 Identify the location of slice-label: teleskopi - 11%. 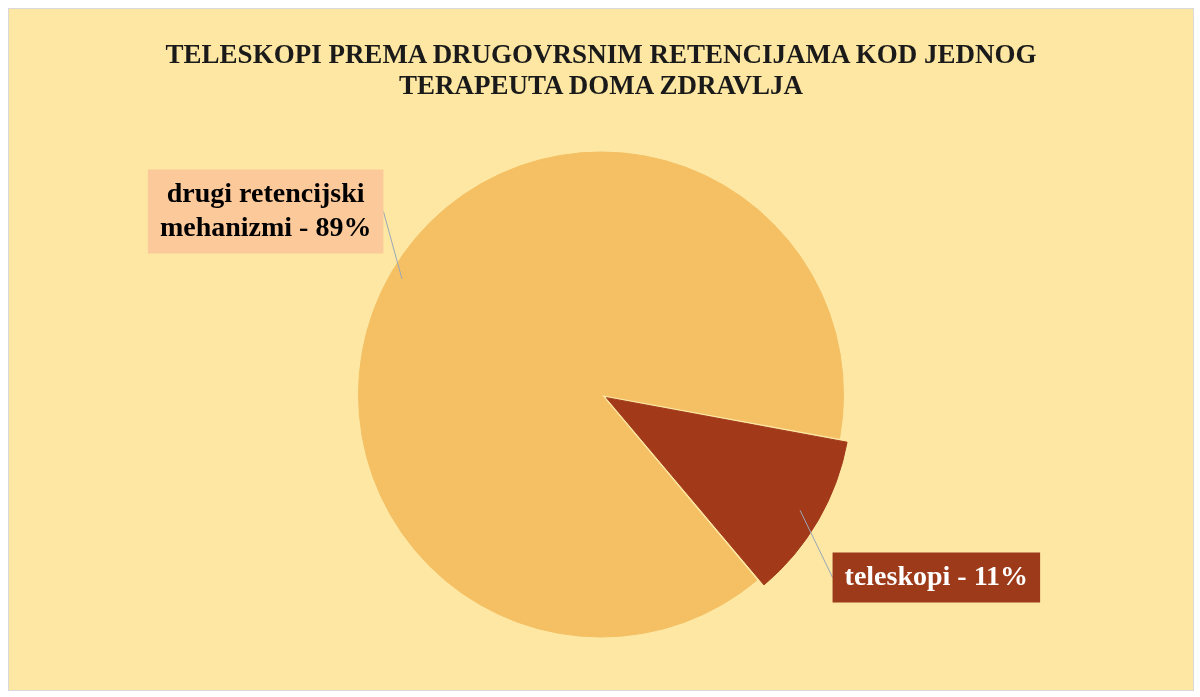
(936, 575).